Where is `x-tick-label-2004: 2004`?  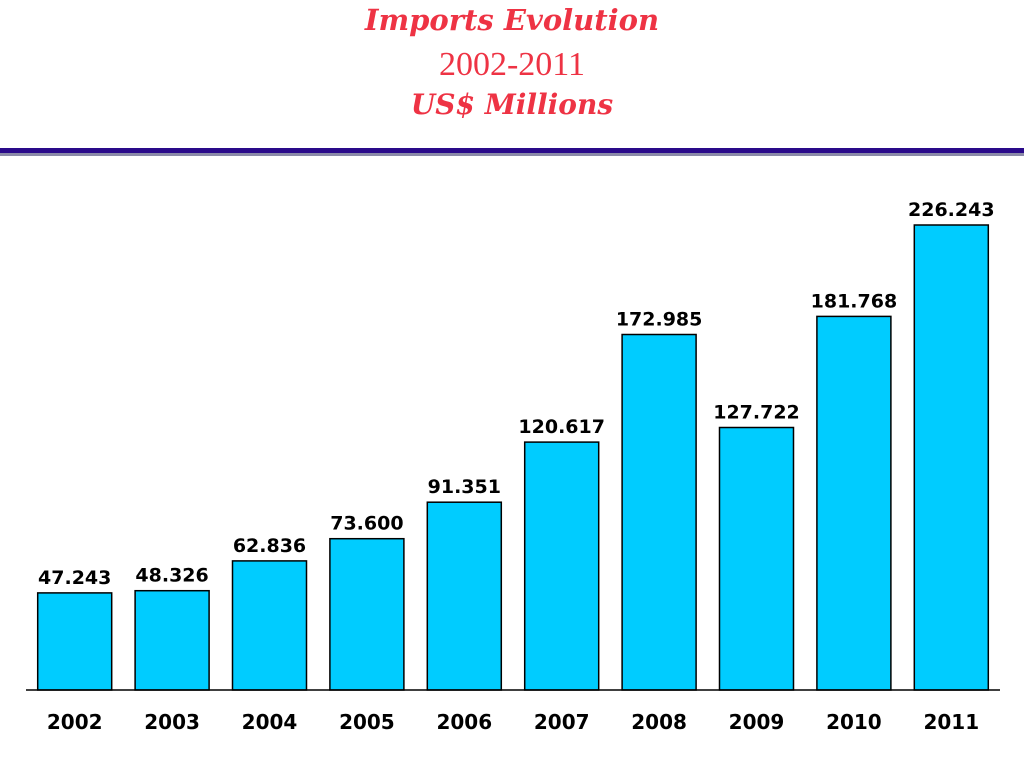
x-tick-label-2004: 2004 is located at coordinates (270, 722).